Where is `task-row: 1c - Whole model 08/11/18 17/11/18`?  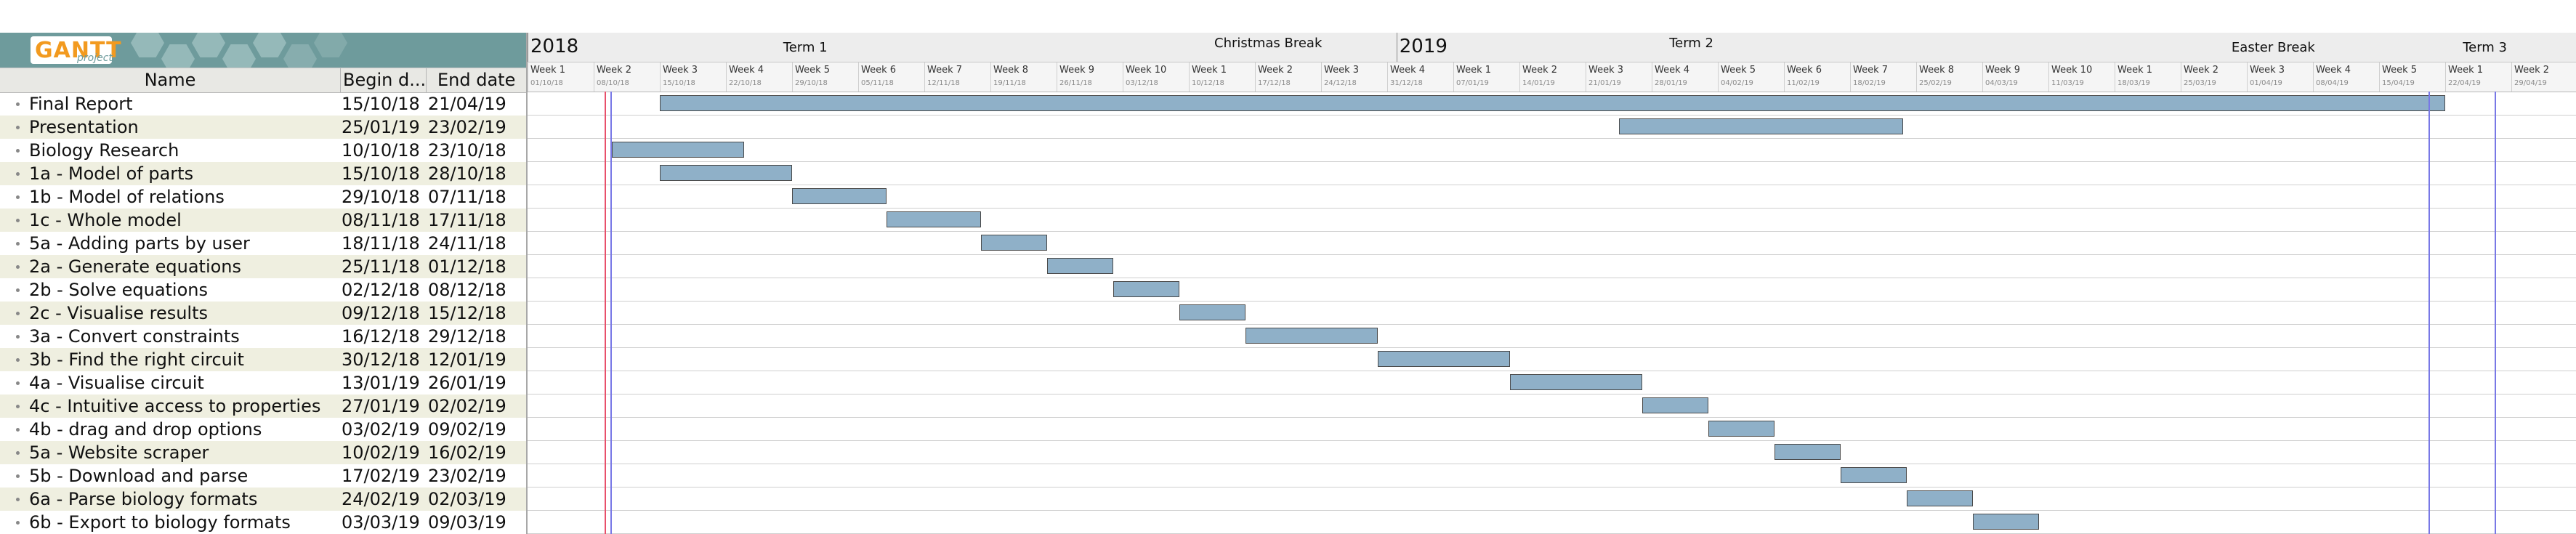
task-row: 1c - Whole model 08/11/18 17/11/18 is located at coordinates (263, 220).